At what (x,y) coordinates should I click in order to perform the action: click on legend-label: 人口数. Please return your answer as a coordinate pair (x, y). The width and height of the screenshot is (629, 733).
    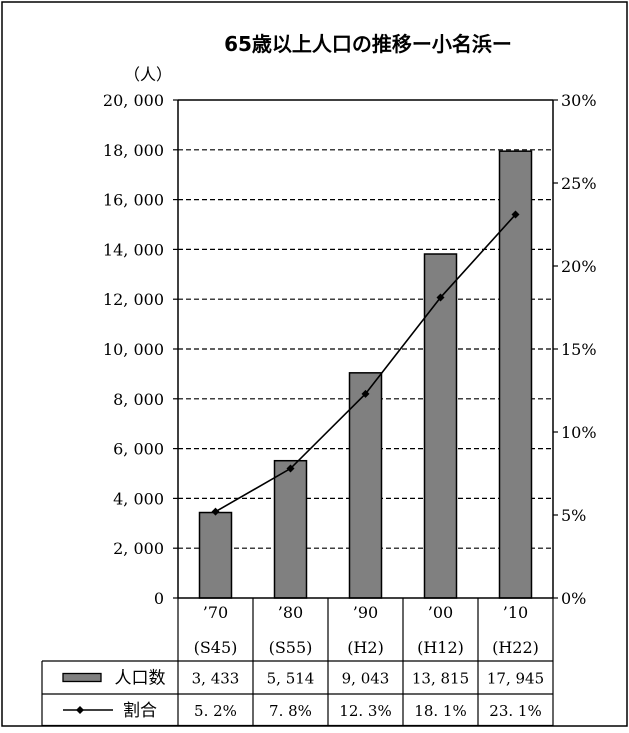
    Looking at the image, I should click on (140, 679).